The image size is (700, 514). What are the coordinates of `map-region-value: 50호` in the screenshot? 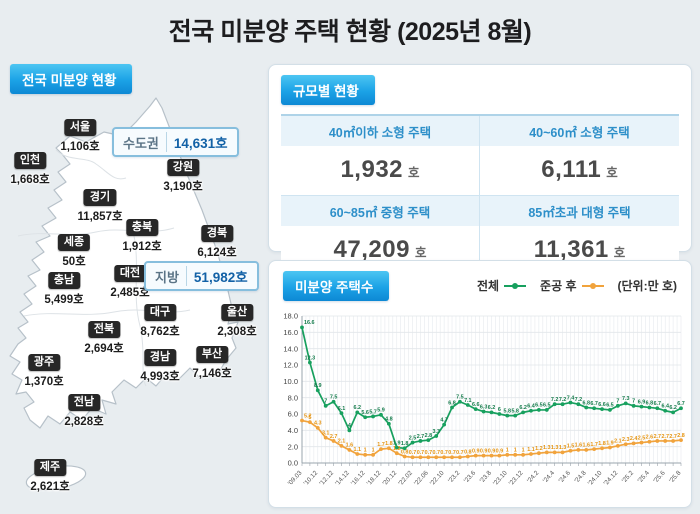 It's located at (74, 262).